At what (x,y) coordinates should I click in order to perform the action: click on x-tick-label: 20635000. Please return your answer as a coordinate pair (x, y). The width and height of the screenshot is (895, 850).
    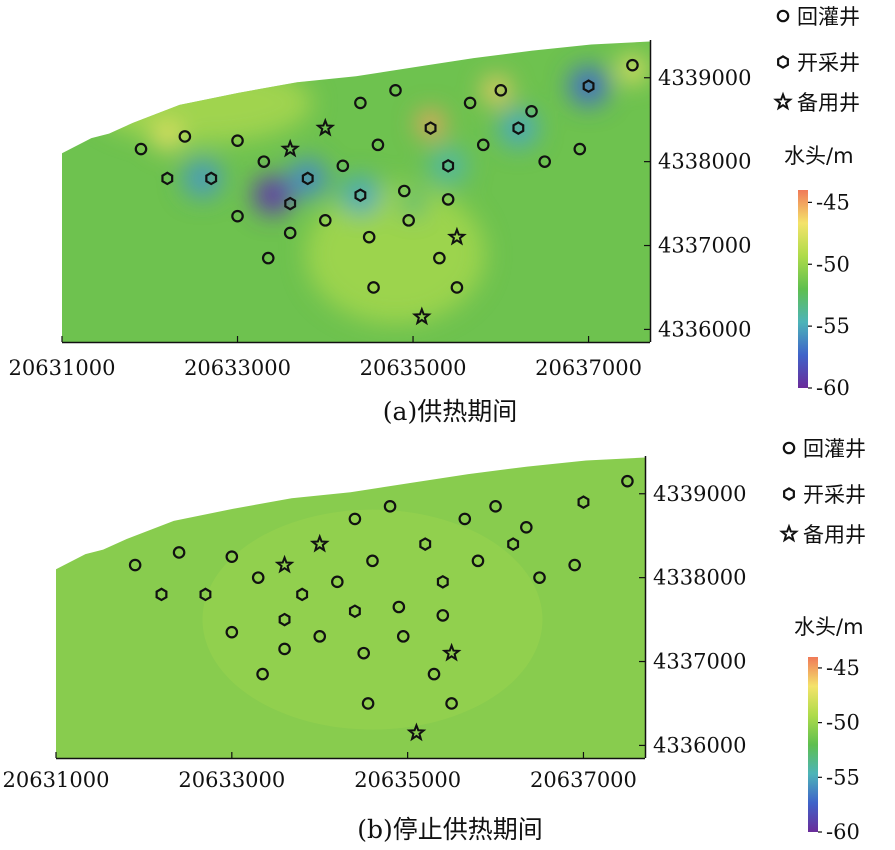
    Looking at the image, I should click on (407, 780).